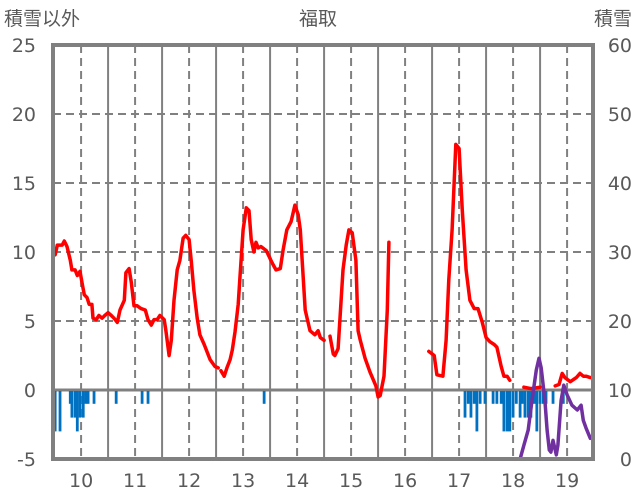 The image size is (636, 501). Describe the element at coordinates (243, 481) in the screenshot. I see `x-tick: 13` at that location.